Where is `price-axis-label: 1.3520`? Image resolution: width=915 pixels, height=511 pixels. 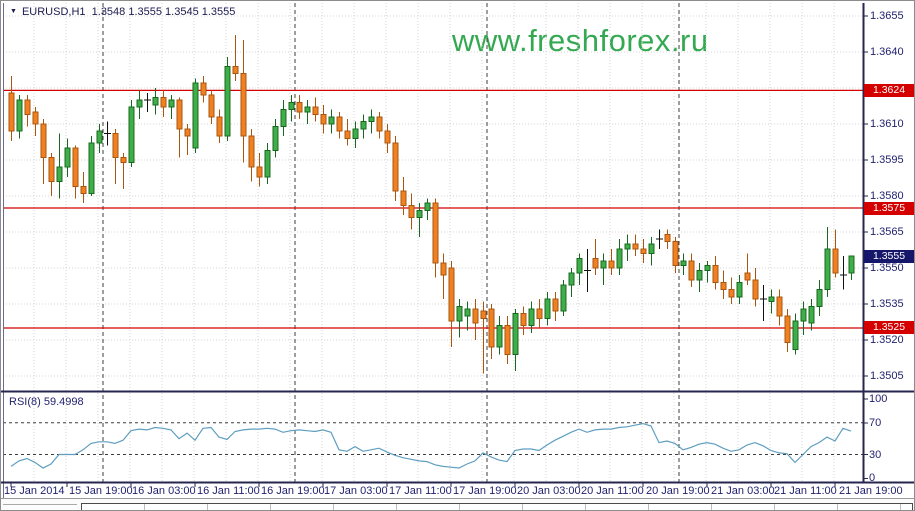
price-axis-label: 1.3520 is located at coordinates (887, 340).